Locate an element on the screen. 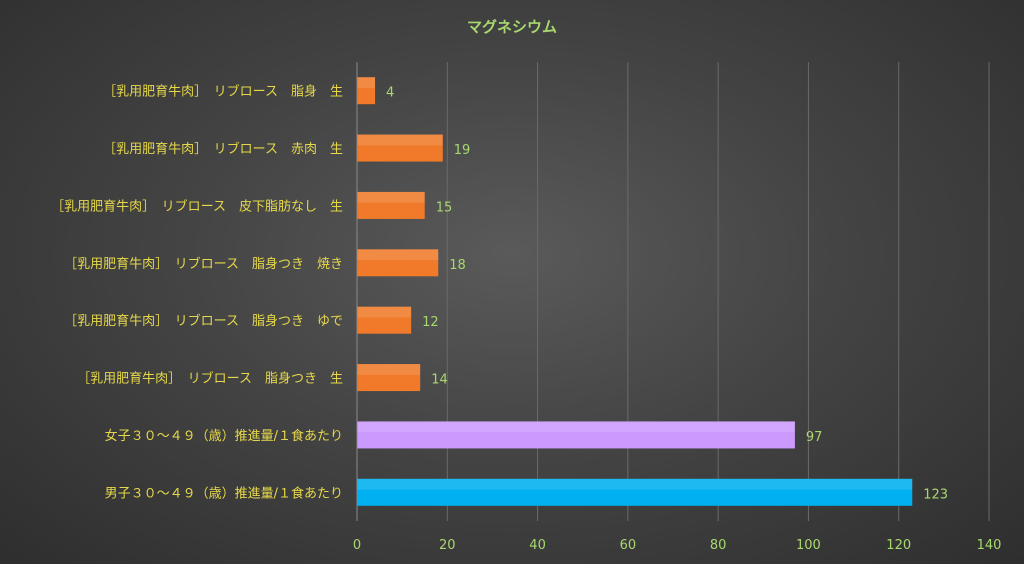  category-label-7: 男子３０～４９（歳）推進量/１食あたり is located at coordinates (224, 493).